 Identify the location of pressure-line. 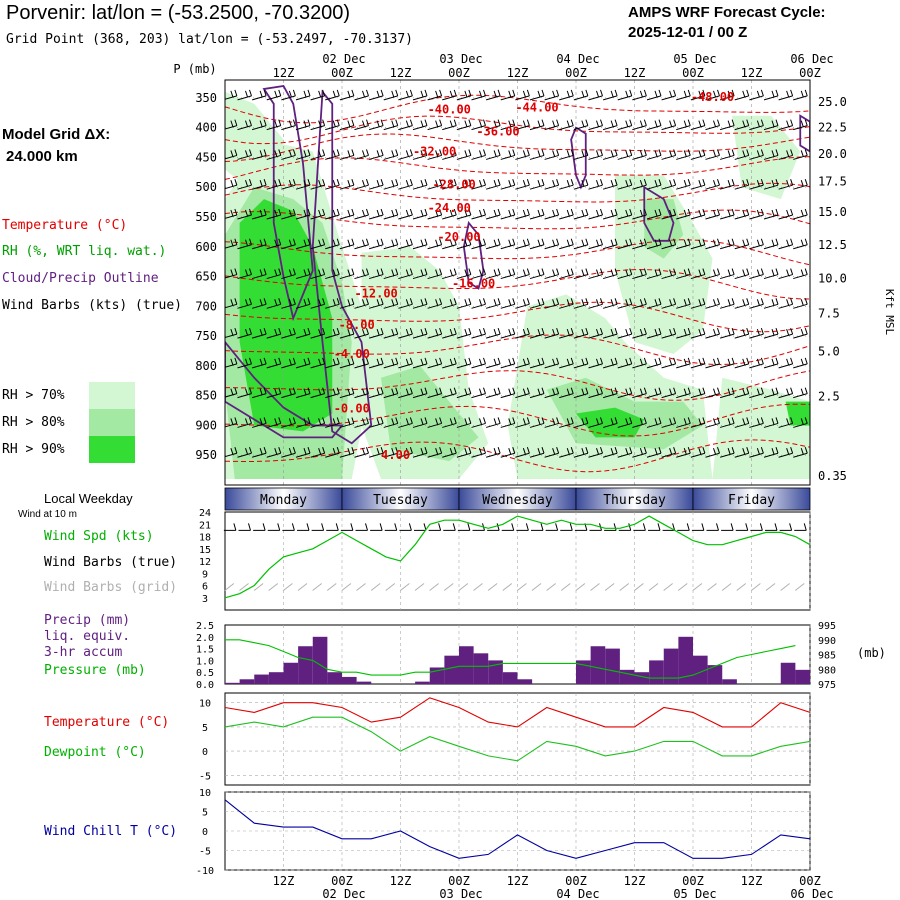
(510, 659).